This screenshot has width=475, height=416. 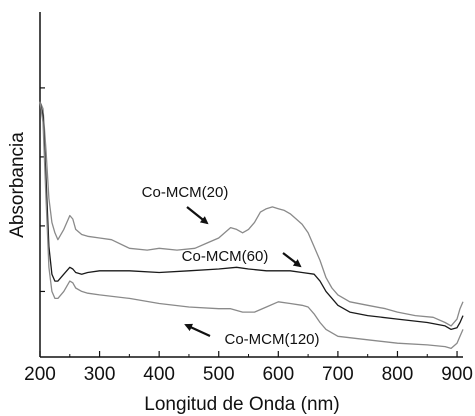 What do you see at coordinates (225, 256) in the screenshot?
I see `annotation-label-1: Co-MCM(60)` at bounding box center [225, 256].